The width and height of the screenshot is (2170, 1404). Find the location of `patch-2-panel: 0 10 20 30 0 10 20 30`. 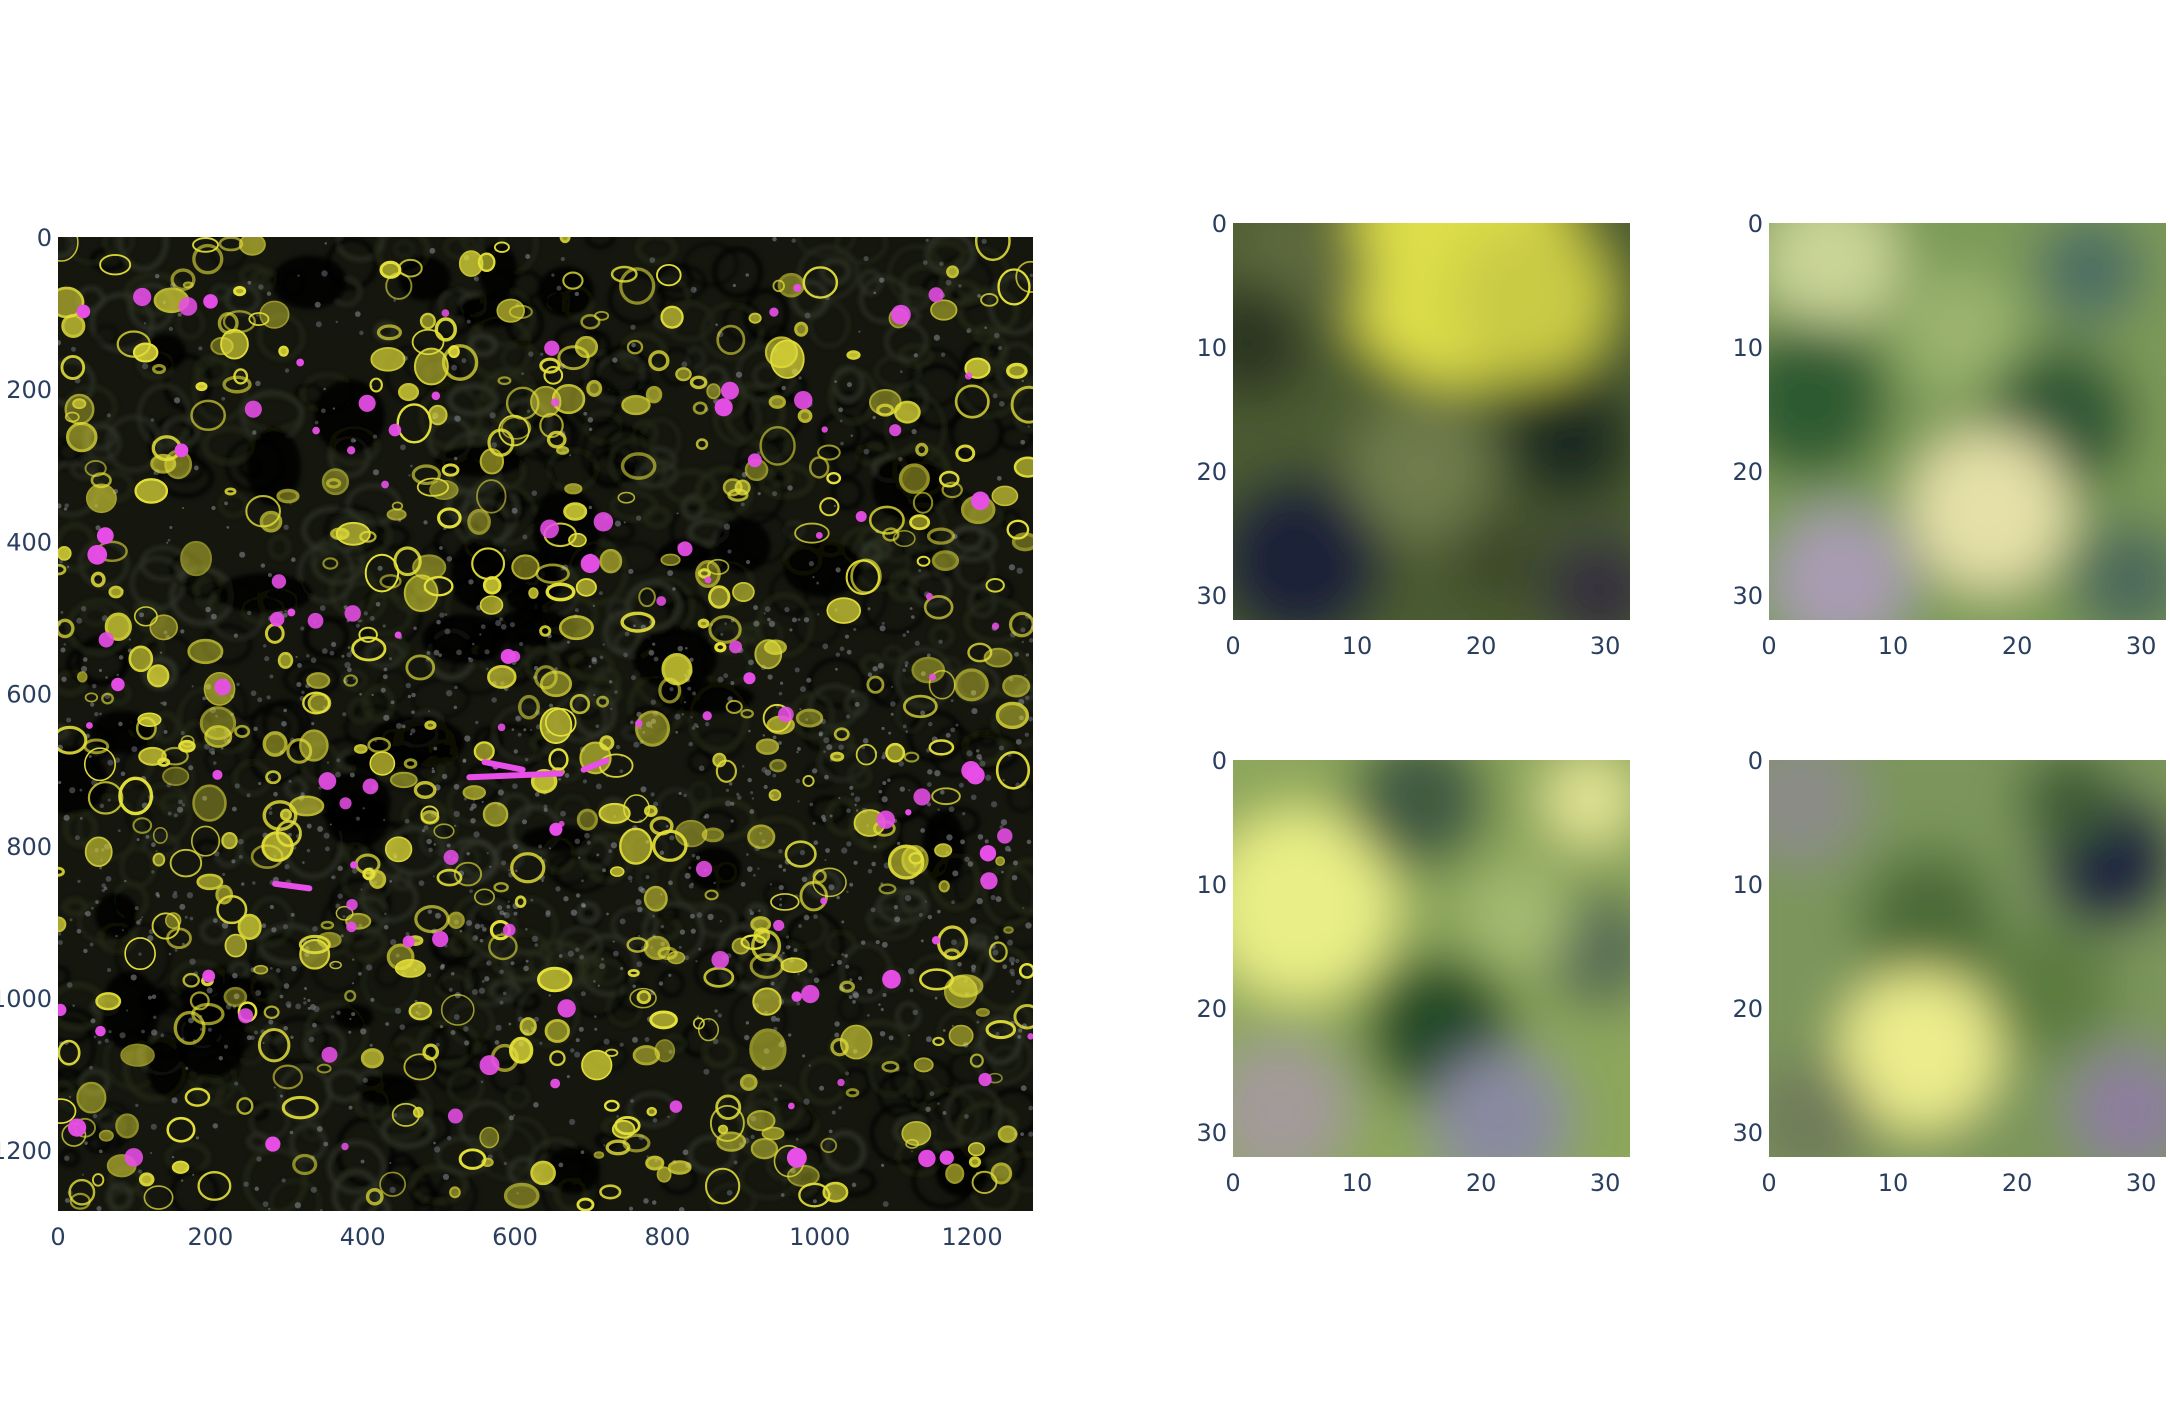

patch-2-panel: 0 10 20 30 0 10 20 30 is located at coordinates (1949, 435).